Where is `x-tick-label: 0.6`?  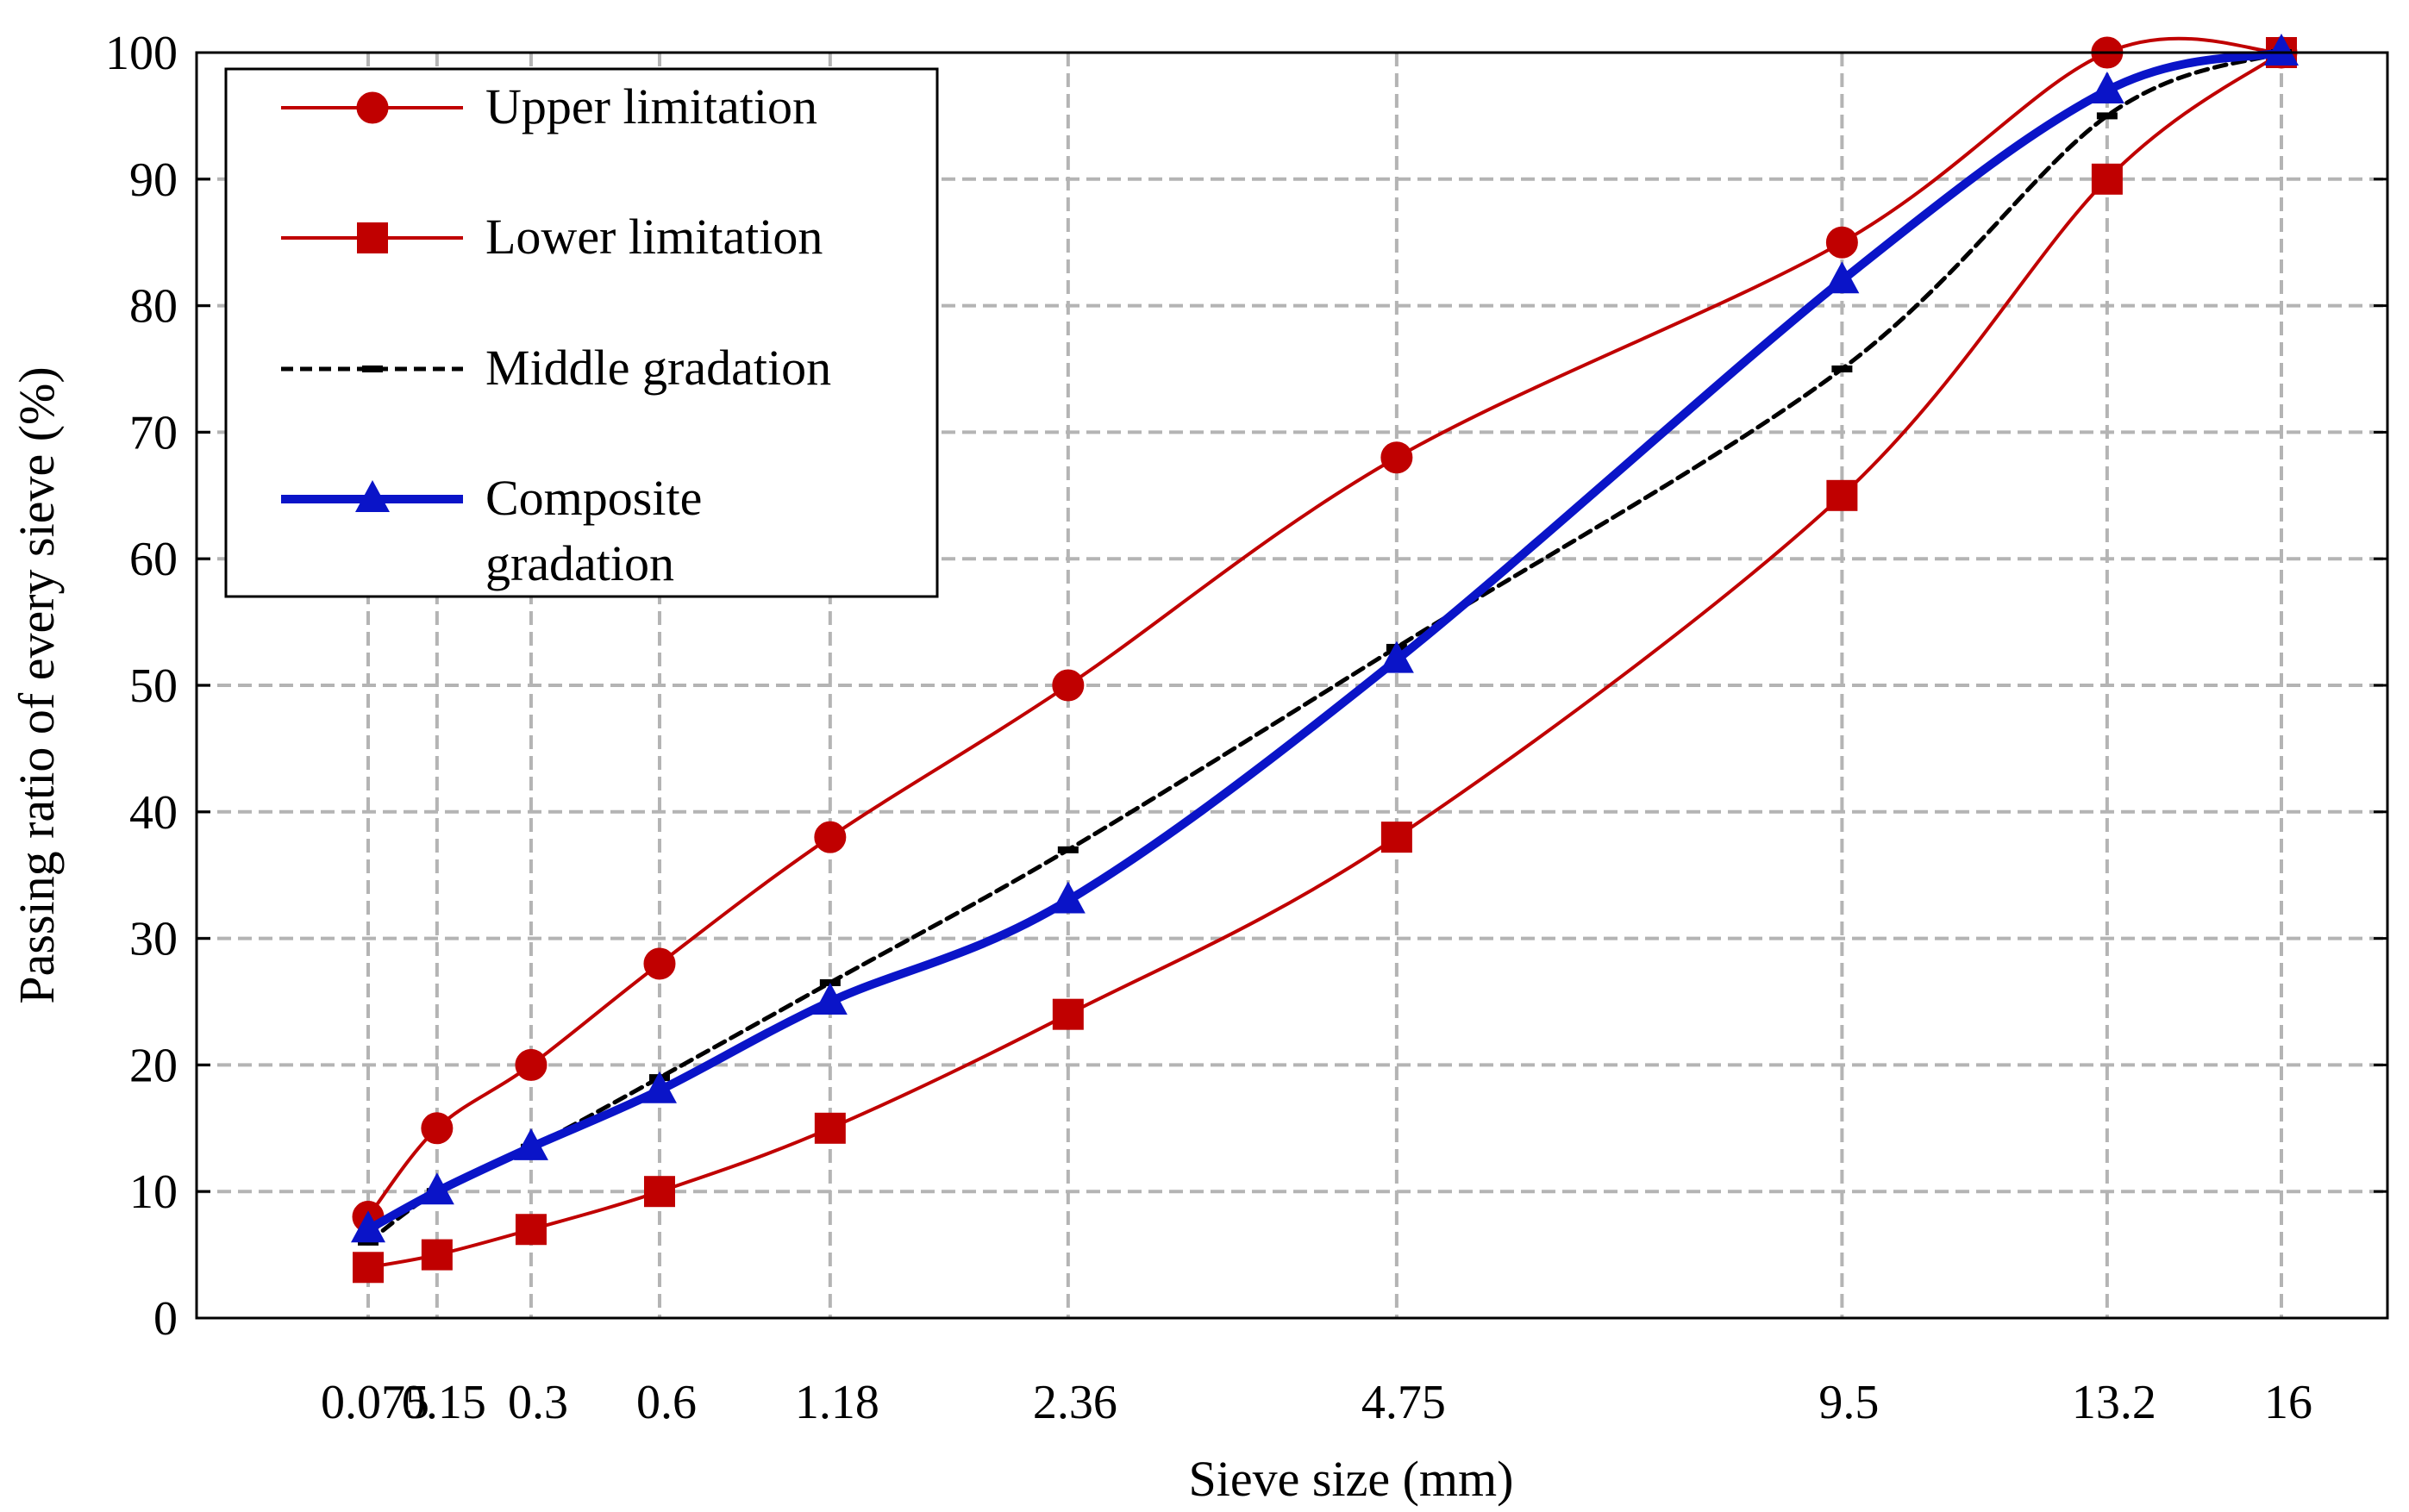
x-tick-label: 0.6 is located at coordinates (667, 1402).